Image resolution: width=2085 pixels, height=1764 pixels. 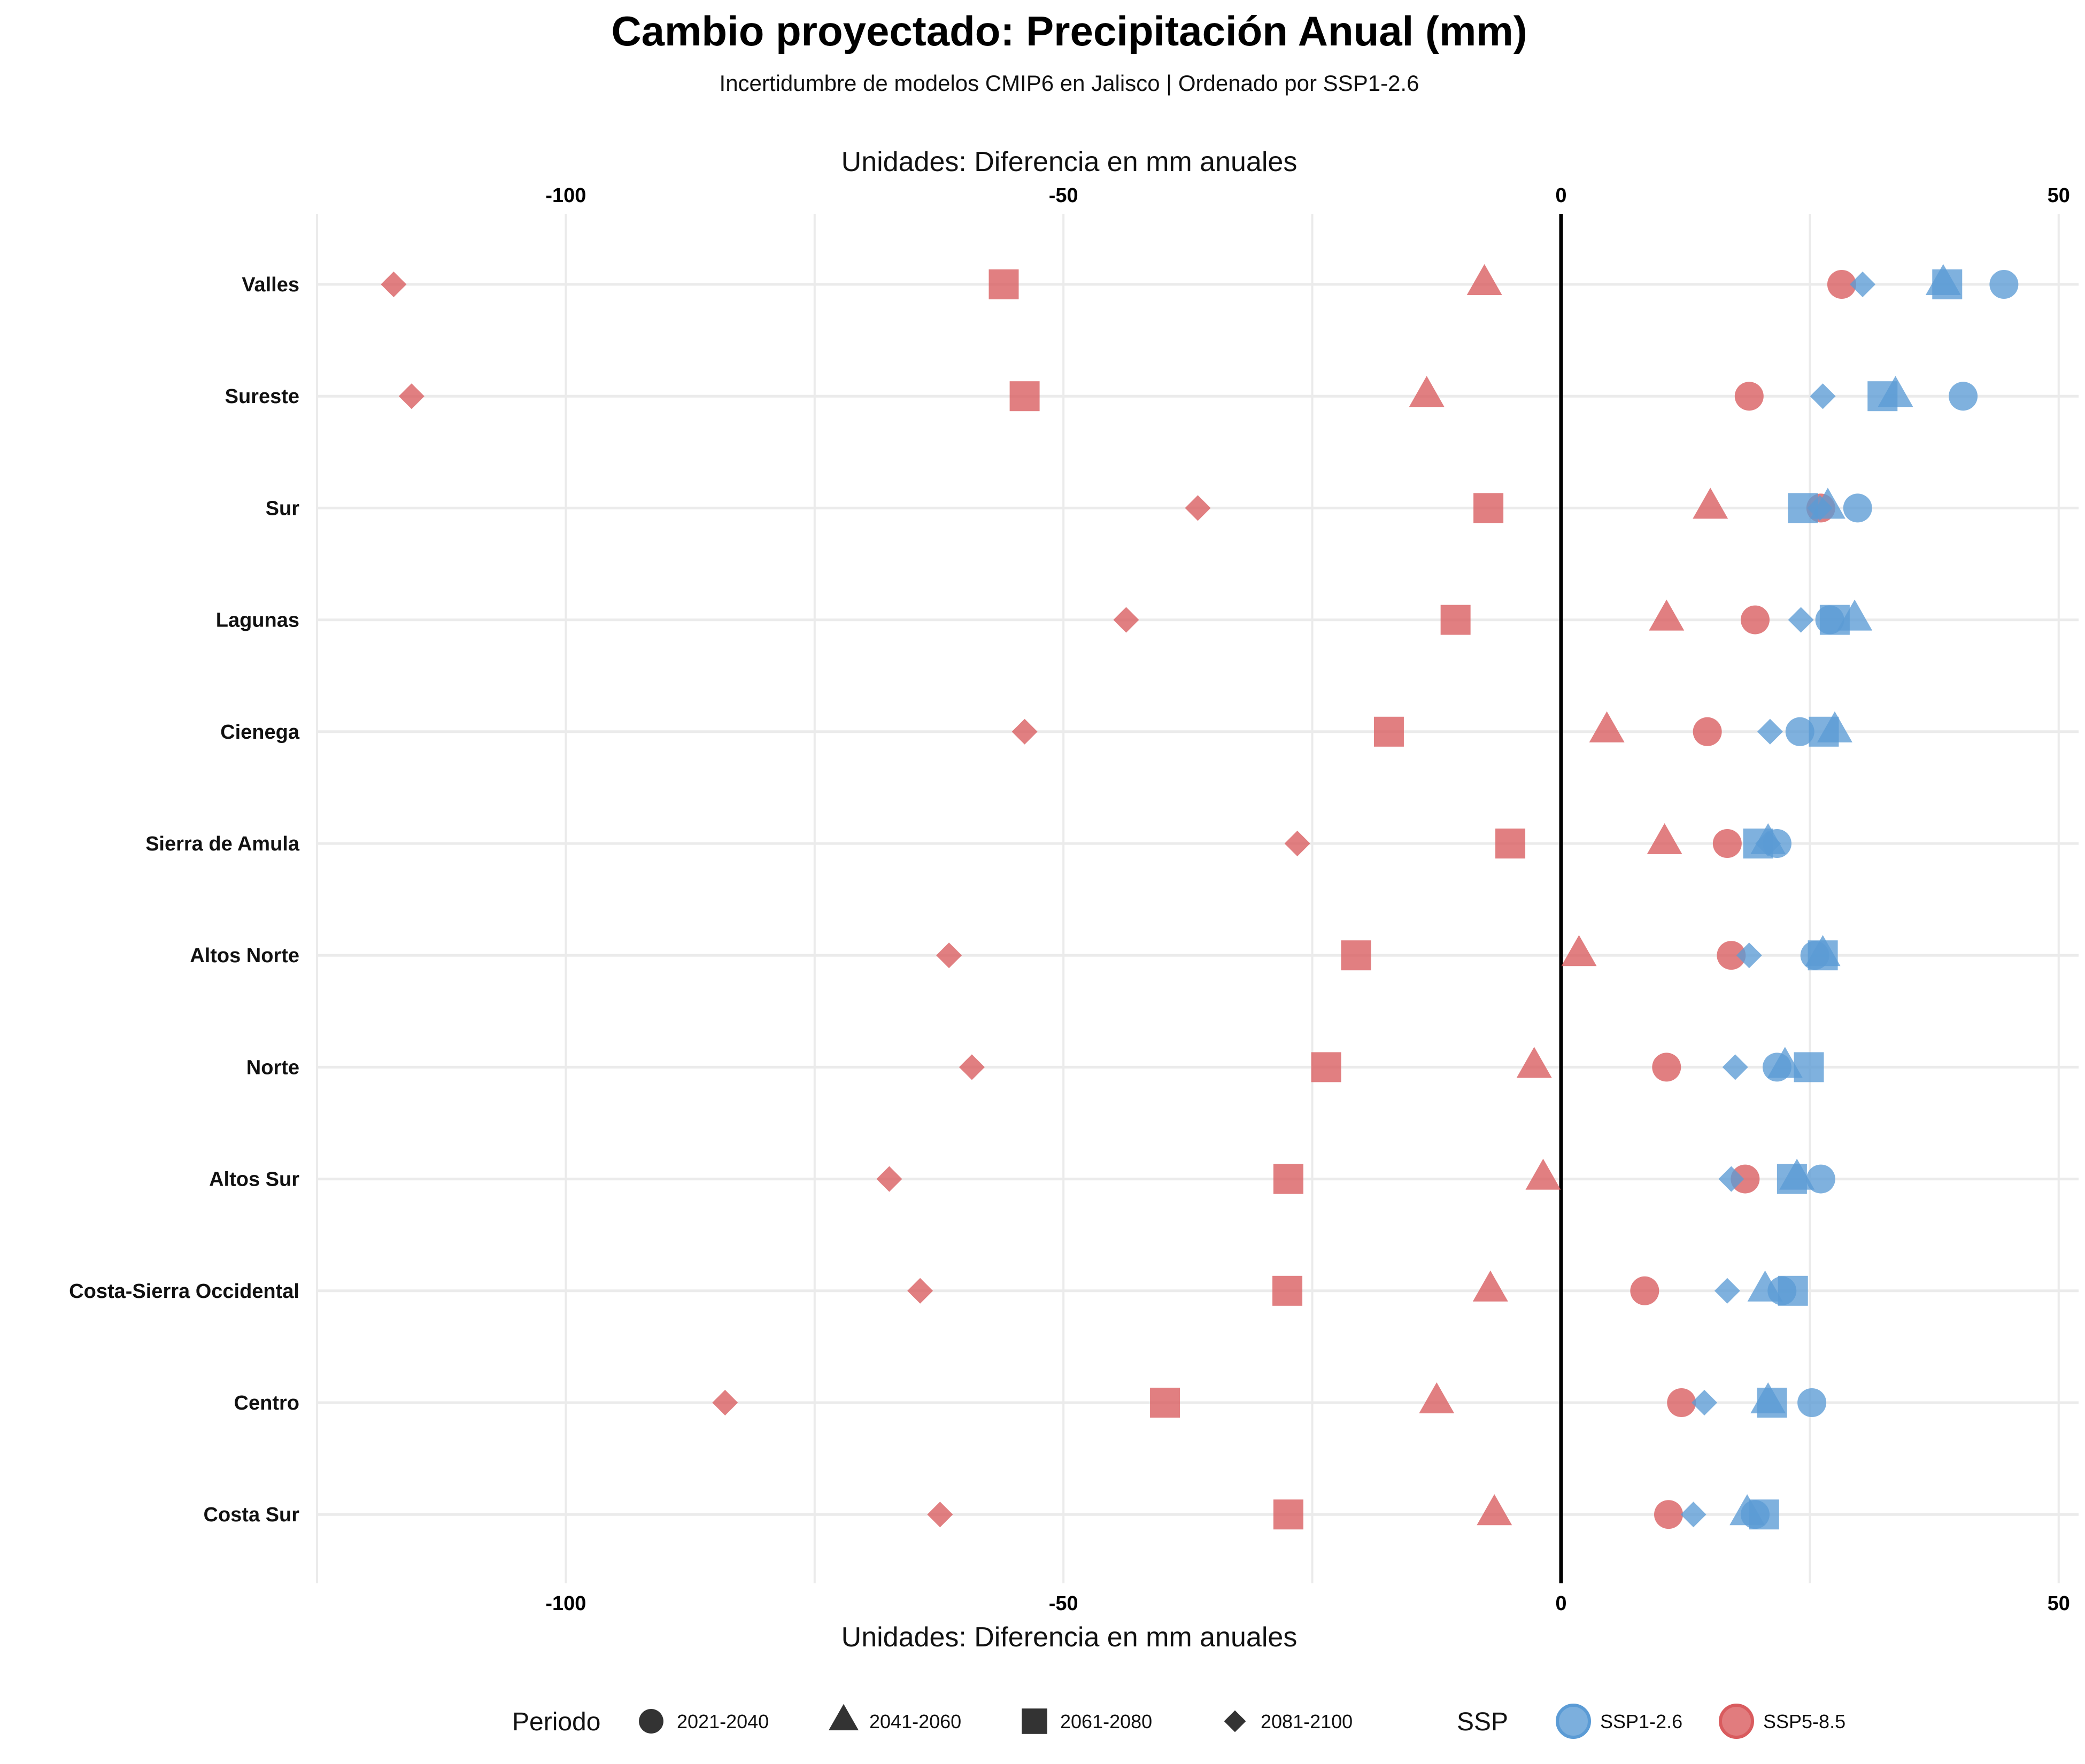 I want to click on y-tick-label: Costa-Sierra Occidental, so click(x=184, y=1292).